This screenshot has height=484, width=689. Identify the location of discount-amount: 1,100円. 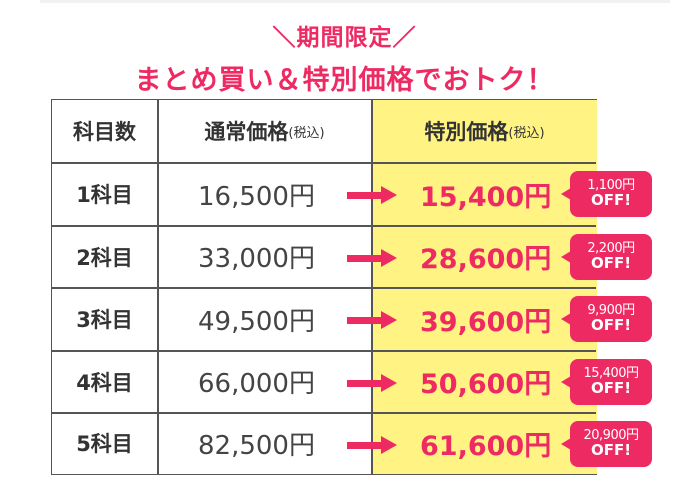
(611, 186).